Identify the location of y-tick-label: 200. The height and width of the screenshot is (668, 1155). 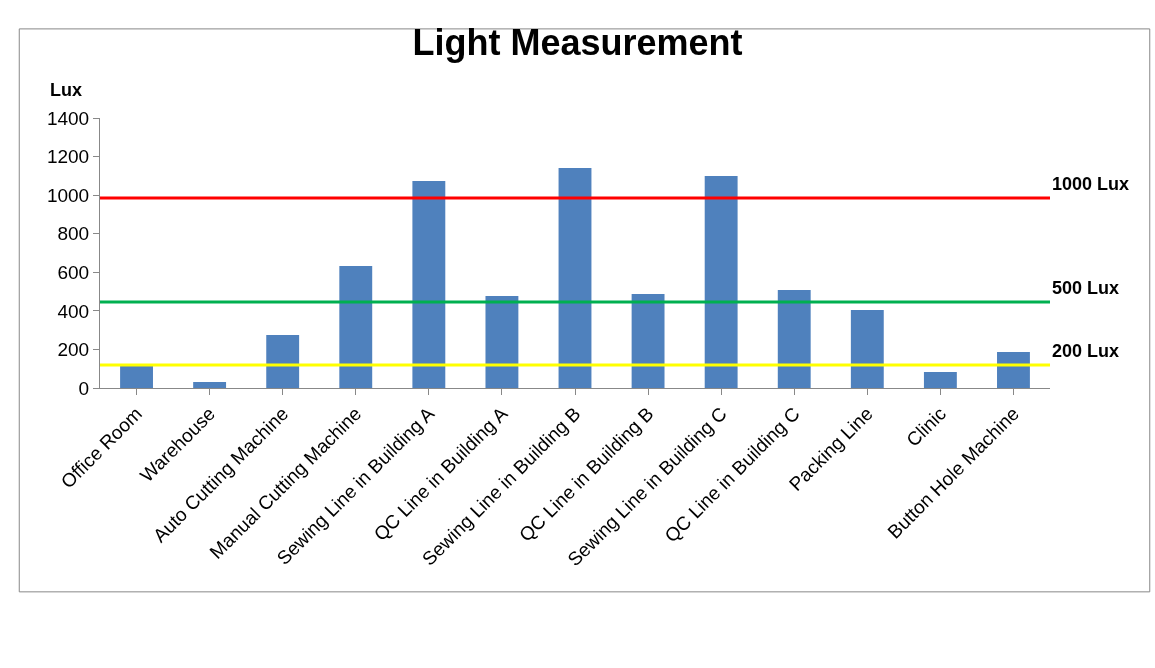
(73, 350).